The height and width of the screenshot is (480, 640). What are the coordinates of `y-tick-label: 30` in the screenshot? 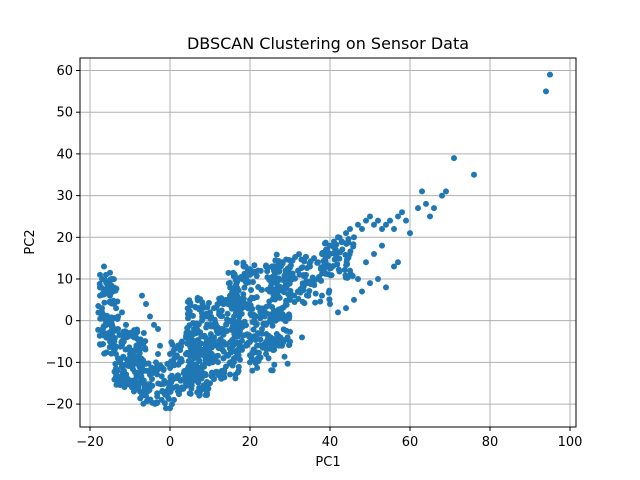 It's located at (64, 196).